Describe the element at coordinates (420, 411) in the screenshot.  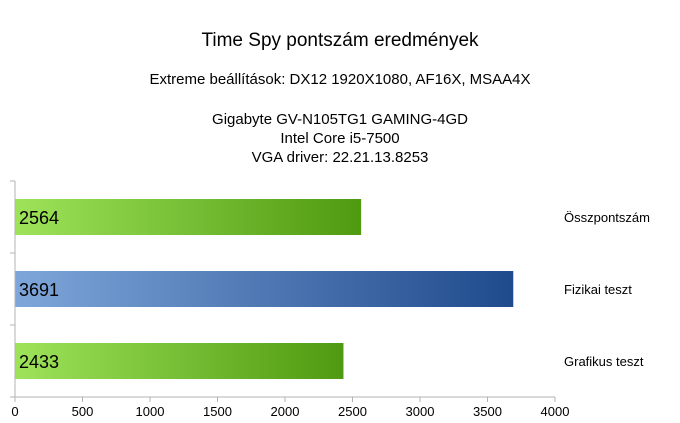
I see `x-tick-label: 3000` at that location.